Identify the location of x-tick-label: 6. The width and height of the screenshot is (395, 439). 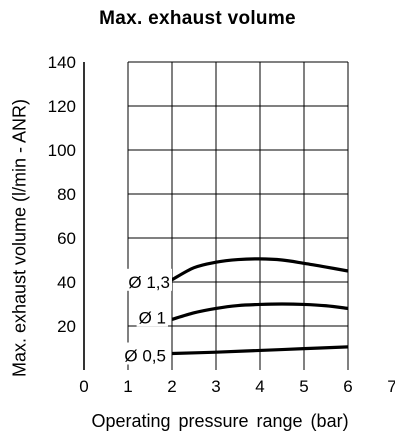
(347, 386).